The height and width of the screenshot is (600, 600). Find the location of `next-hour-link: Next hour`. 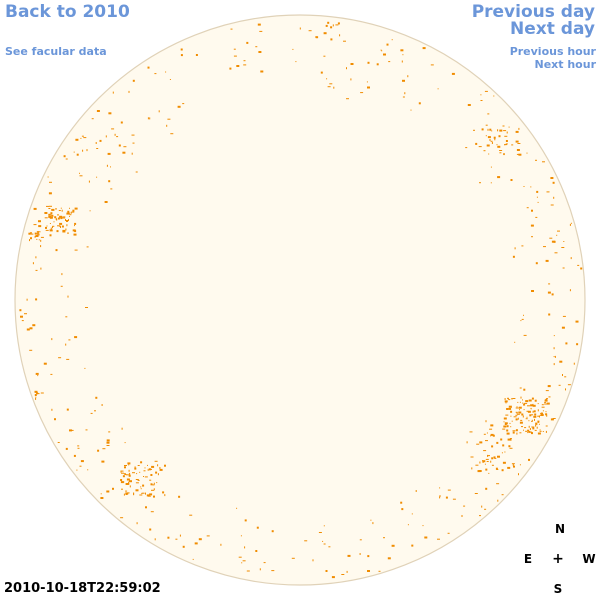

next-hour-link: Next hour is located at coordinates (565, 64).